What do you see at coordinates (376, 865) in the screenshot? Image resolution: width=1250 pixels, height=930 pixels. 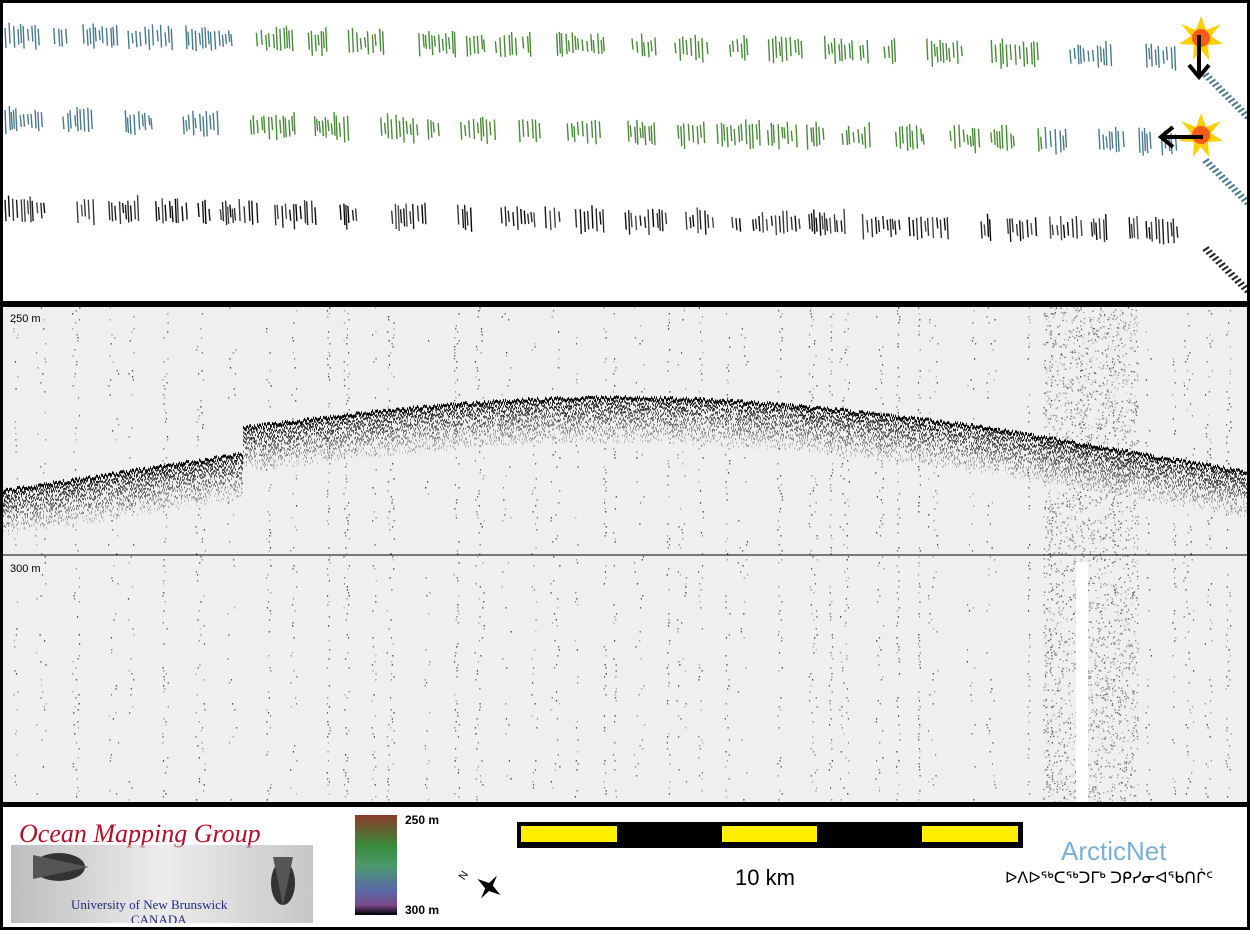 I see `depth-colorbar` at bounding box center [376, 865].